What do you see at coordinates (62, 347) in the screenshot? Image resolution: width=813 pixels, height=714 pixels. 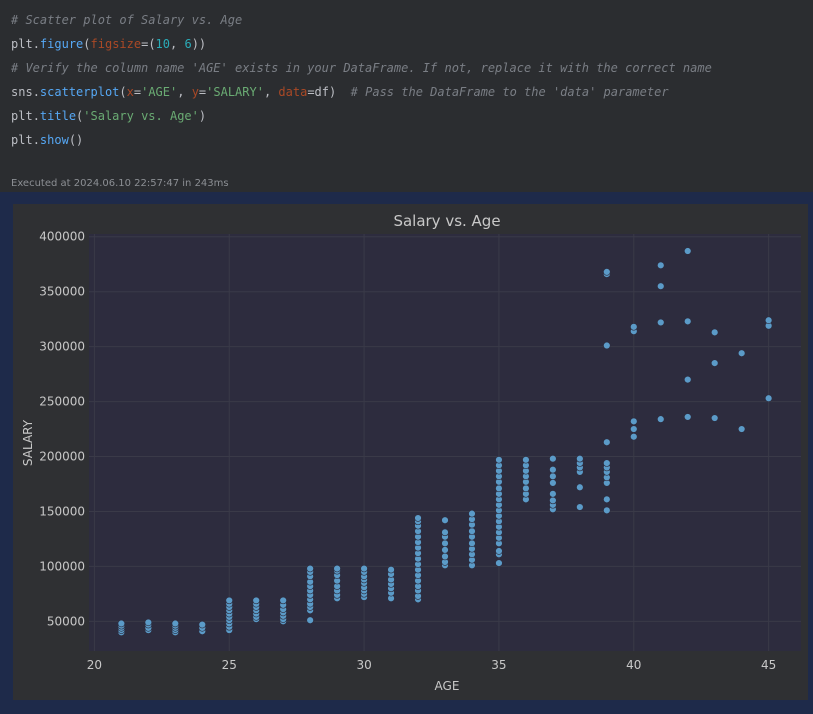 I see `y-tick-label: 300000` at bounding box center [62, 347].